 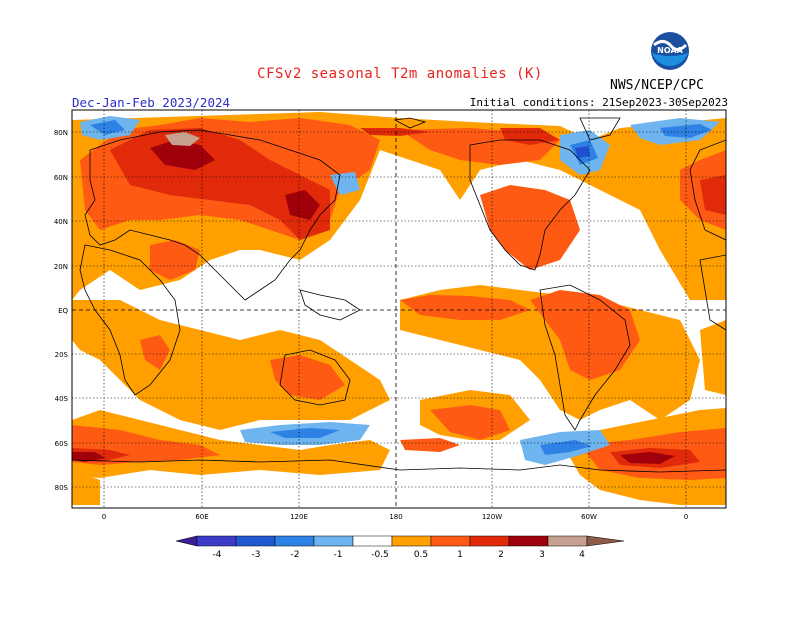 What do you see at coordinates (598, 102) in the screenshot?
I see `initial-conditions: Initial conditions: 21Sep2023-30Sep2023` at bounding box center [598, 102].